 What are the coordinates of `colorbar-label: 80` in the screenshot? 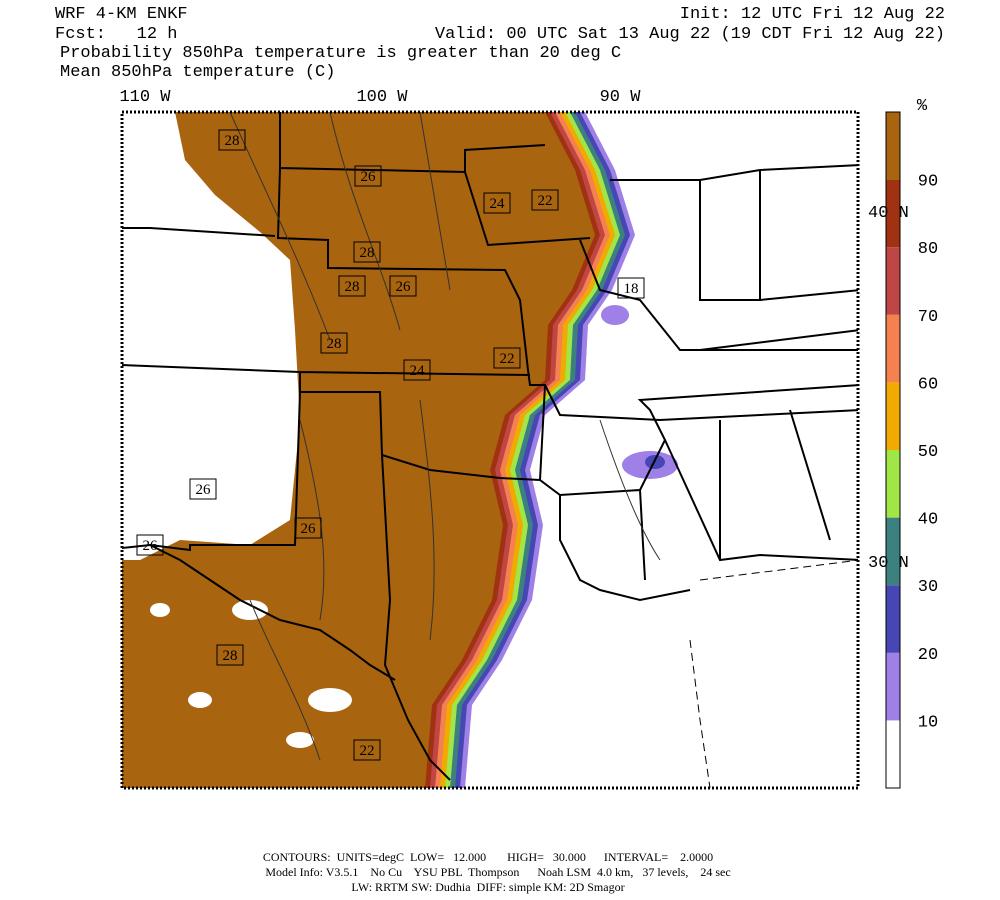 It's located at (928, 249).